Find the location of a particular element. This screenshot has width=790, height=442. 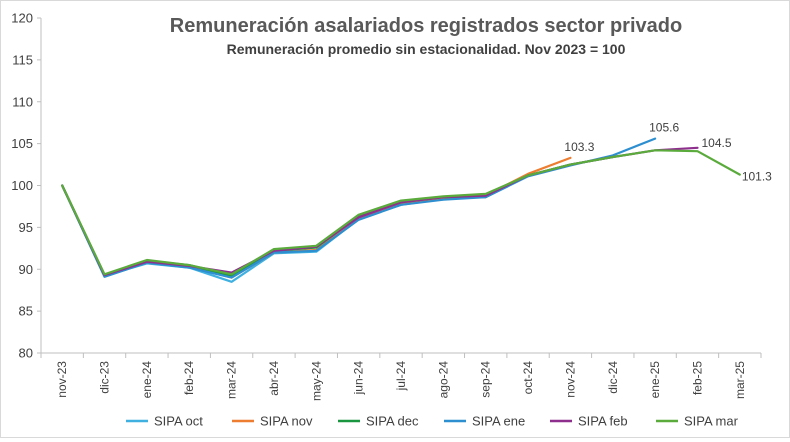

data-labels: 103.3 105.6 104.5 101.3 is located at coordinates (668, 152).